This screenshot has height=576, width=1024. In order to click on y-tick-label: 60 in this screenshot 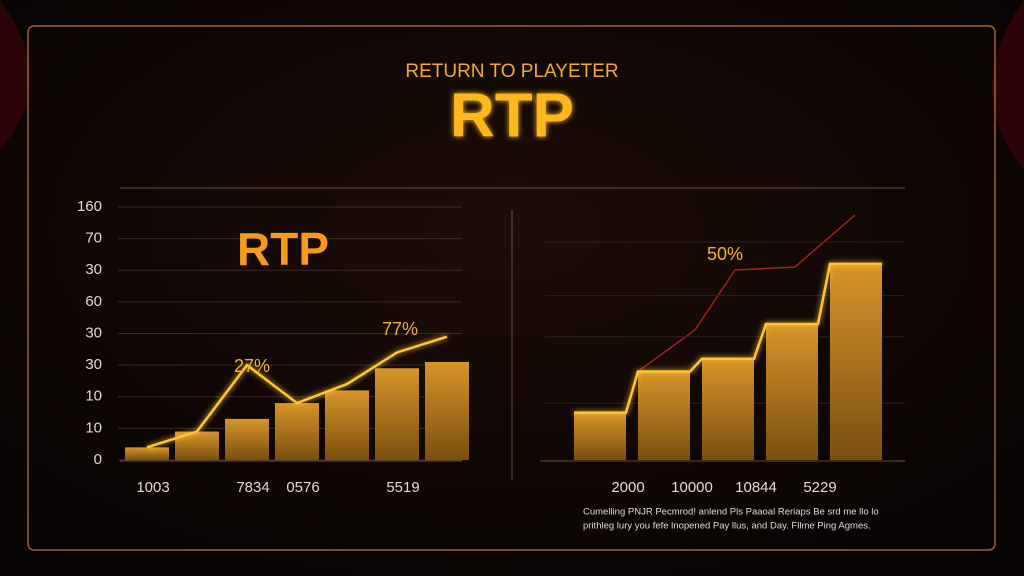, I will do `click(93, 301)`.